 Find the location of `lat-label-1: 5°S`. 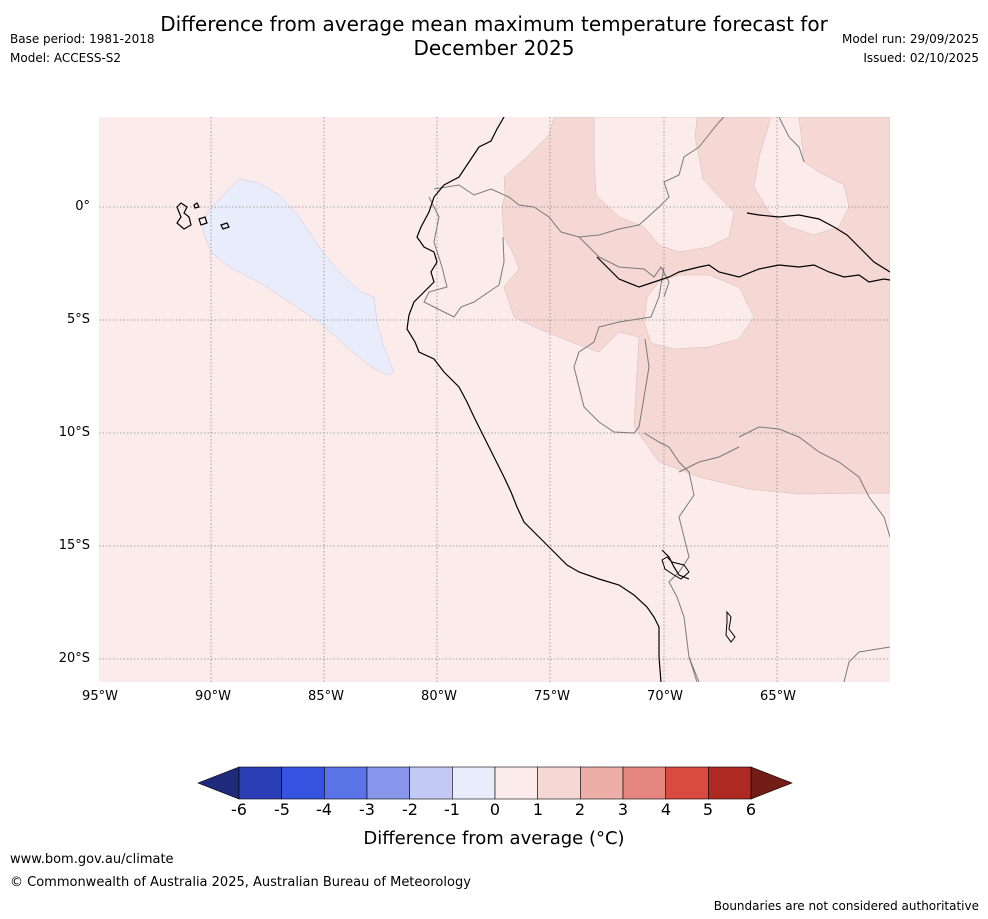

lat-label-1: 5°S is located at coordinates (78, 319).